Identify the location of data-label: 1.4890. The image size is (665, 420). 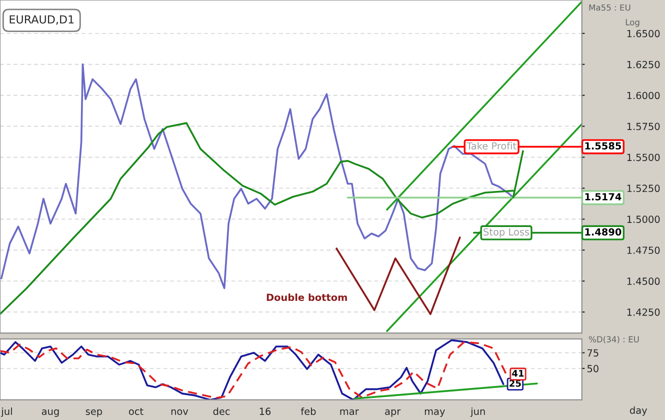
(603, 232).